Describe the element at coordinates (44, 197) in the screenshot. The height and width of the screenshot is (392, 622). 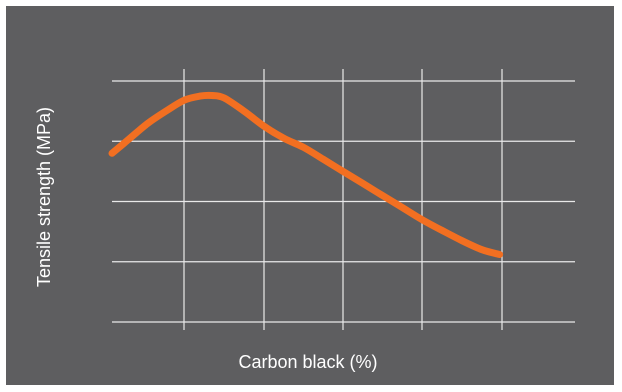
I see `y-axis-label: Tensile strength (MPa)` at that location.